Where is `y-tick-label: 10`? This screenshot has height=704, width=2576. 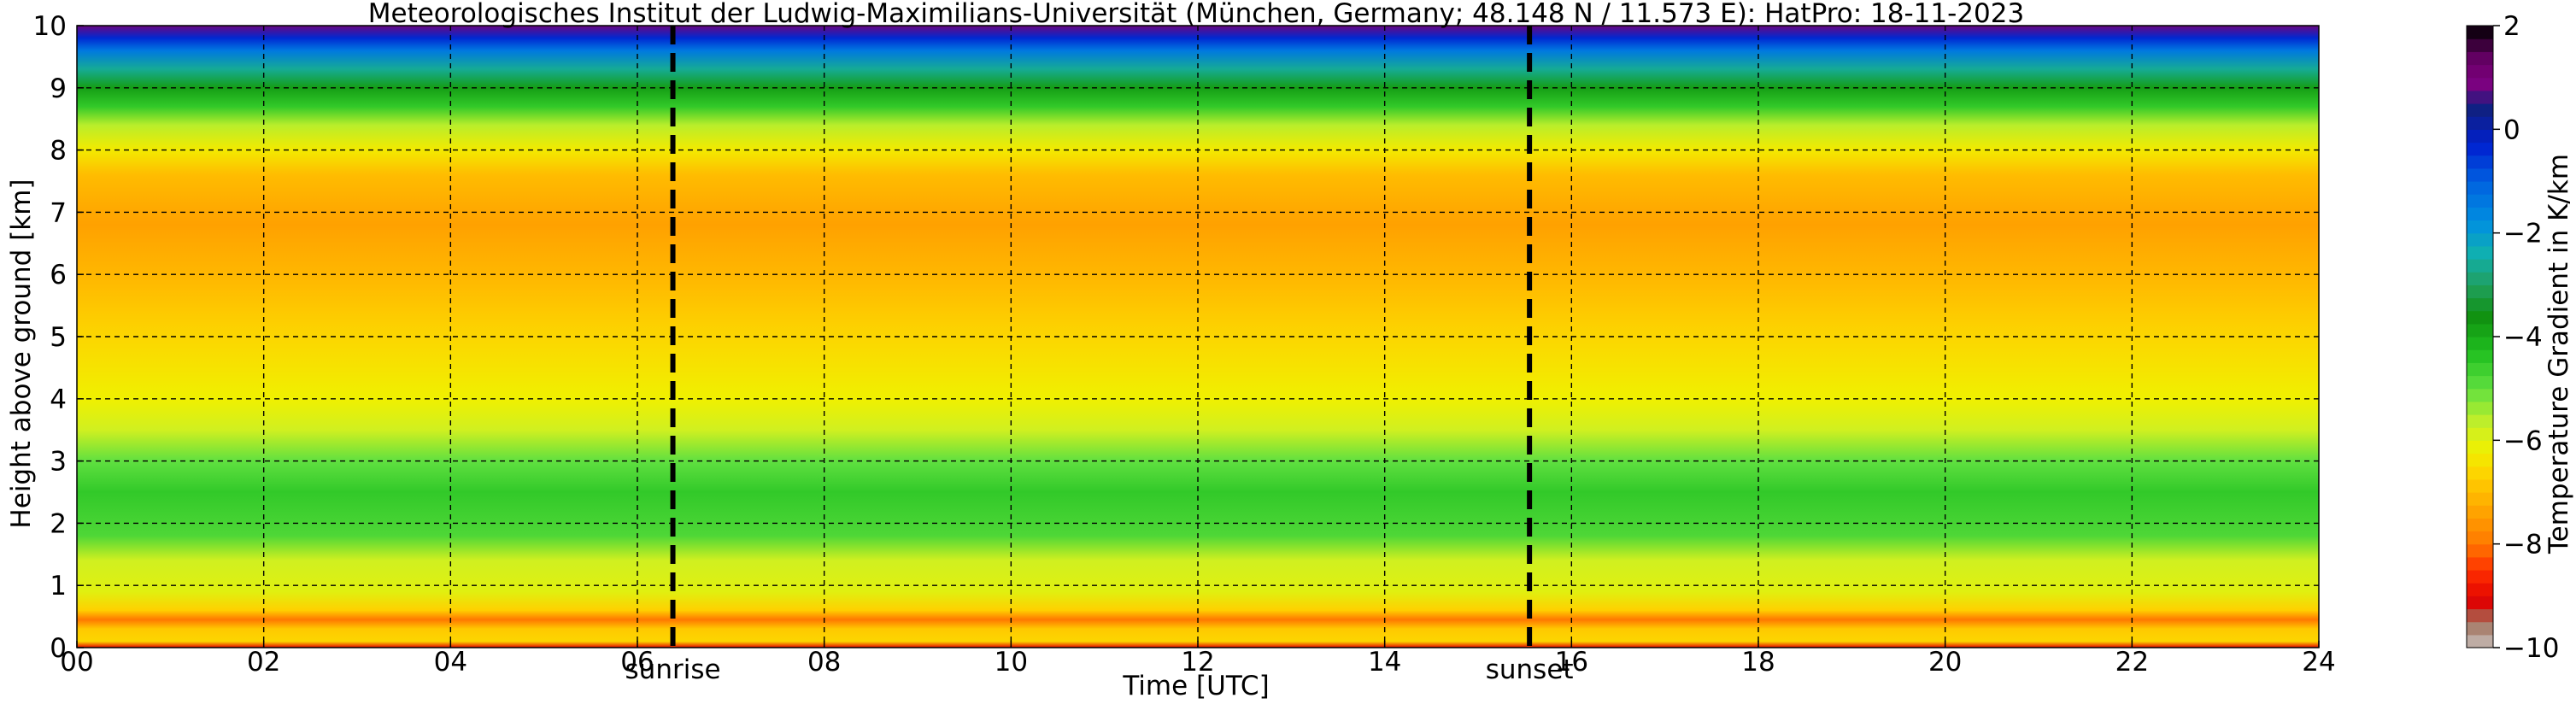
y-tick-label: 10 is located at coordinates (50, 26).